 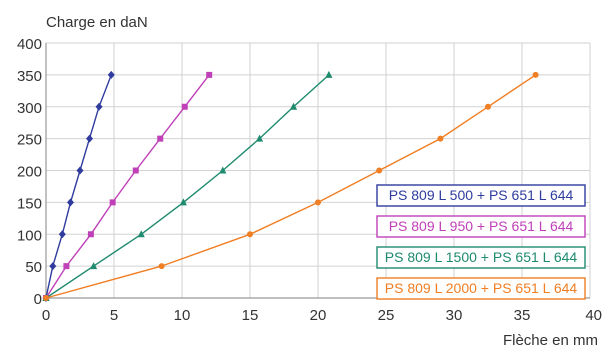 What do you see at coordinates (29, 172) in the screenshot?
I see `y-tick-label: 200` at bounding box center [29, 172].